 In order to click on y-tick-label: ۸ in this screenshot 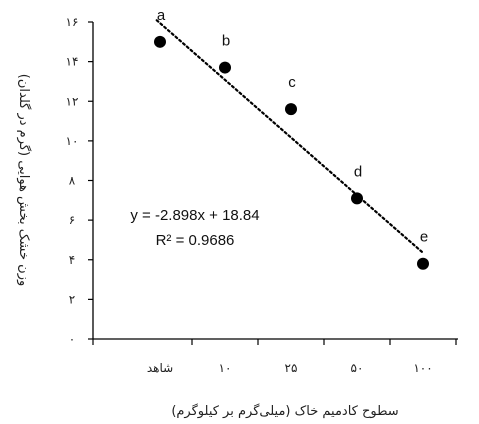, I will do `click(72, 181)`.